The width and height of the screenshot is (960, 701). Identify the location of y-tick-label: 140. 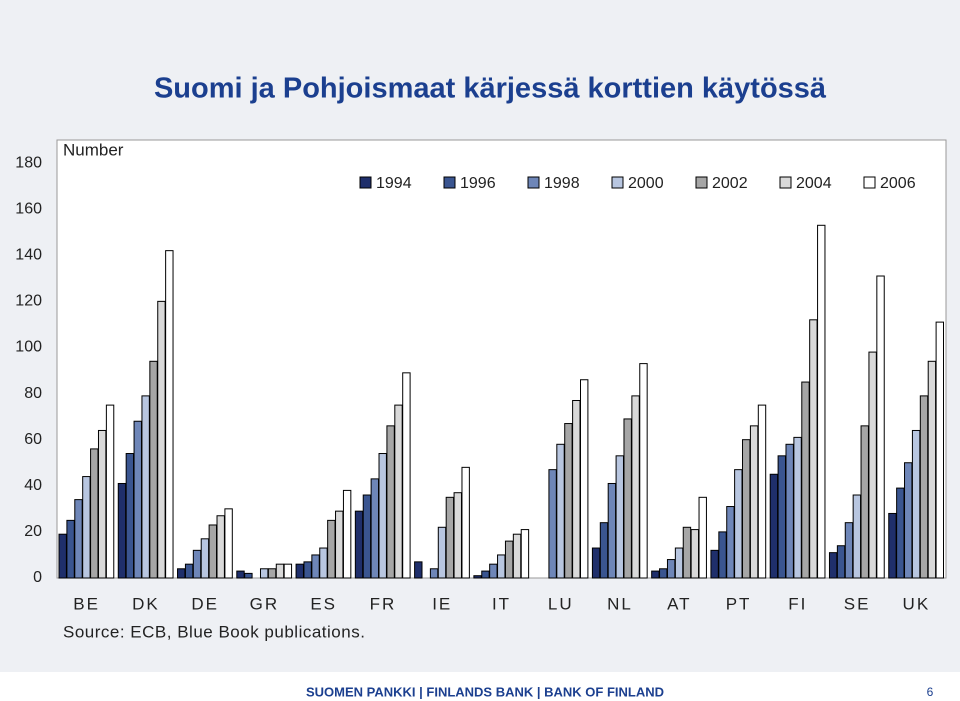
(28, 254).